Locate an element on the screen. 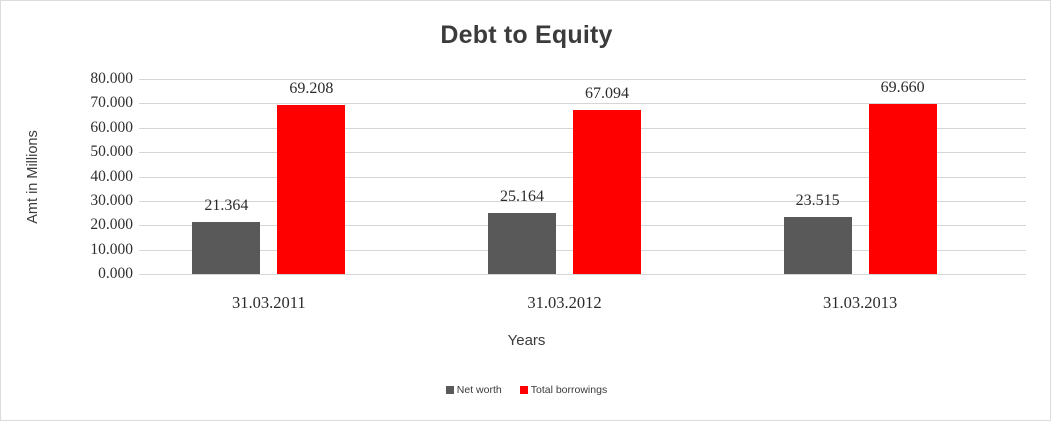  legend-item-net-worth: Net worth is located at coordinates (473, 390).